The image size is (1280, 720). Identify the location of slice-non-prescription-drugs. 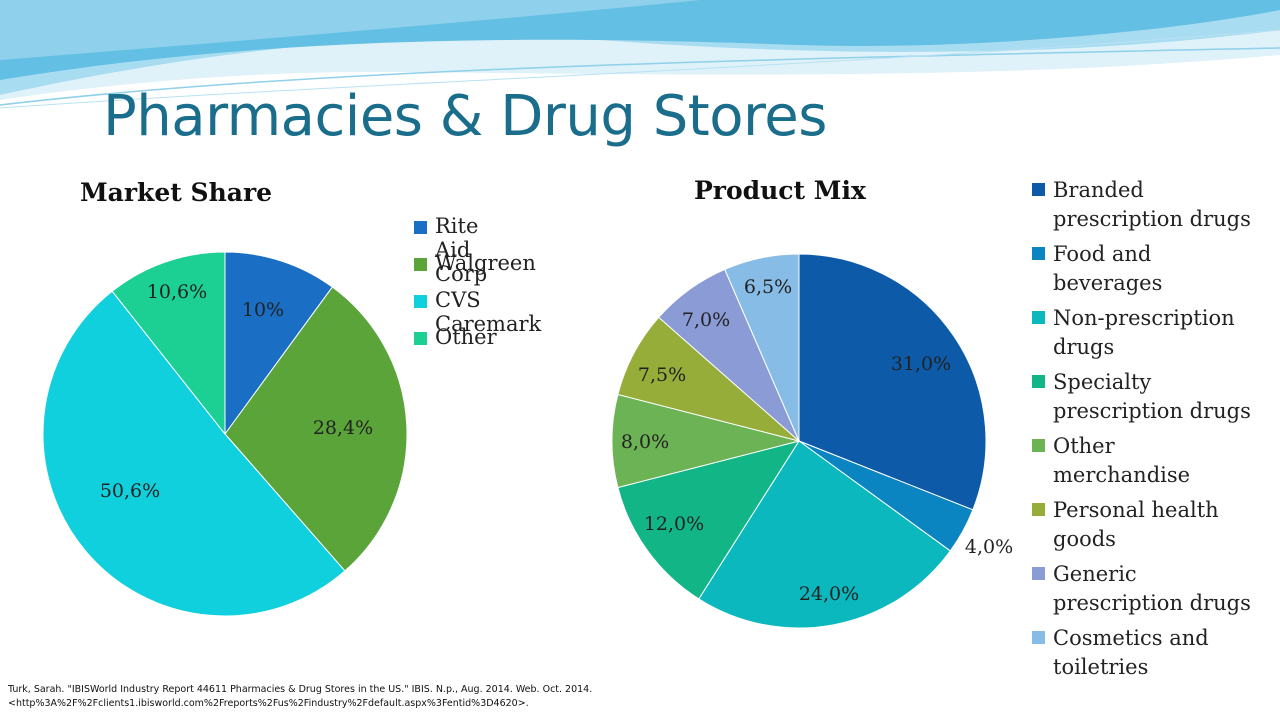
(824, 534).